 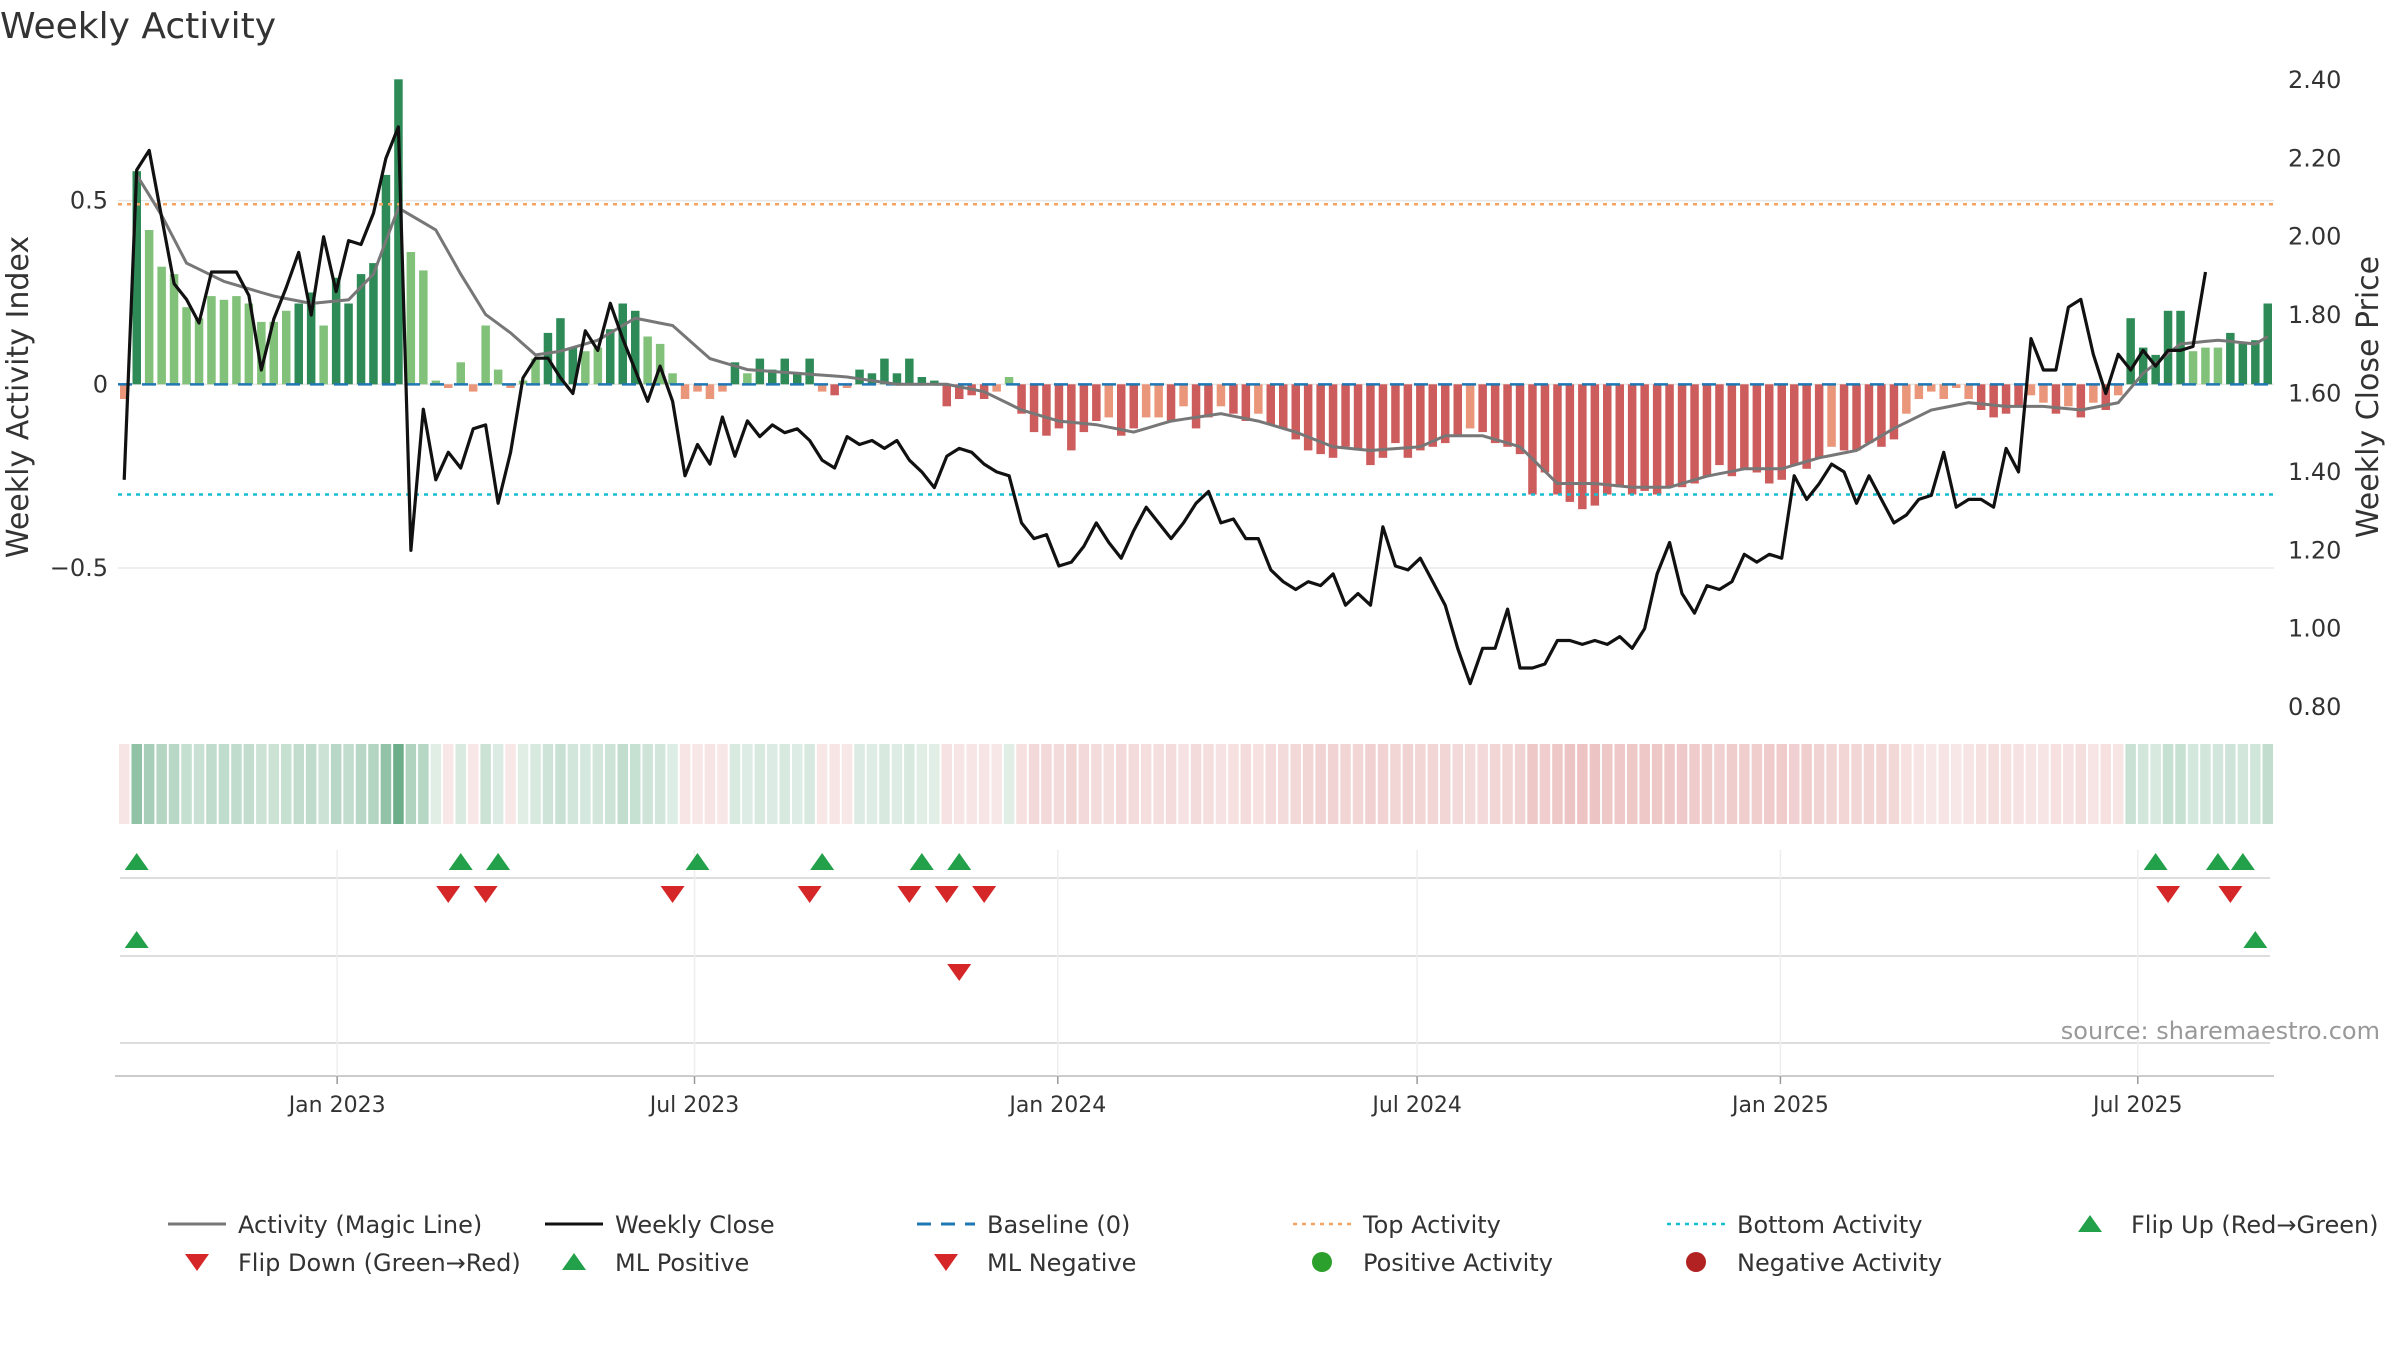 I want to click on right-tick-label: 1.40, so click(x=2314, y=472).